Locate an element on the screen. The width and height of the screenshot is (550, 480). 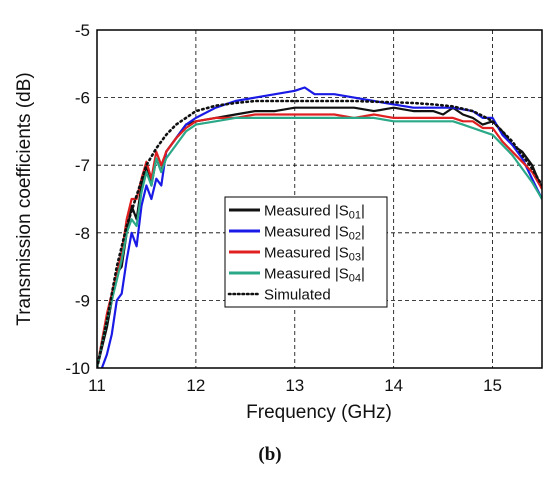
x-tick-label: 15 is located at coordinates (492, 385).